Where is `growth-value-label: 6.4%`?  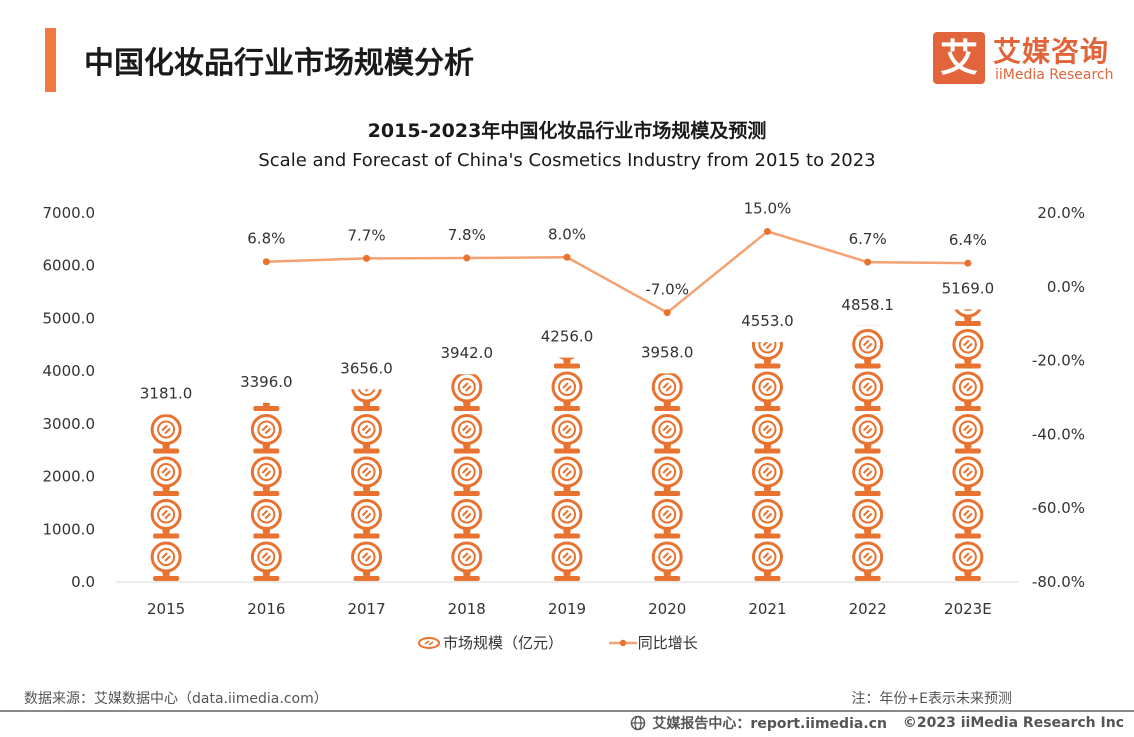
growth-value-label: 6.4% is located at coordinates (968, 240).